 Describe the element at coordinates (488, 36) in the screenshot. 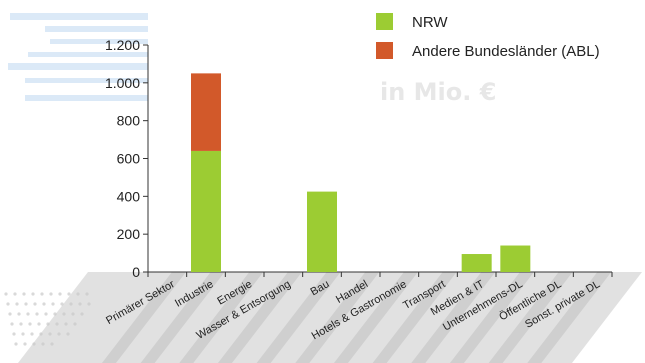

I see `legend: NRW Andere Bundesländer (ABL)` at that location.